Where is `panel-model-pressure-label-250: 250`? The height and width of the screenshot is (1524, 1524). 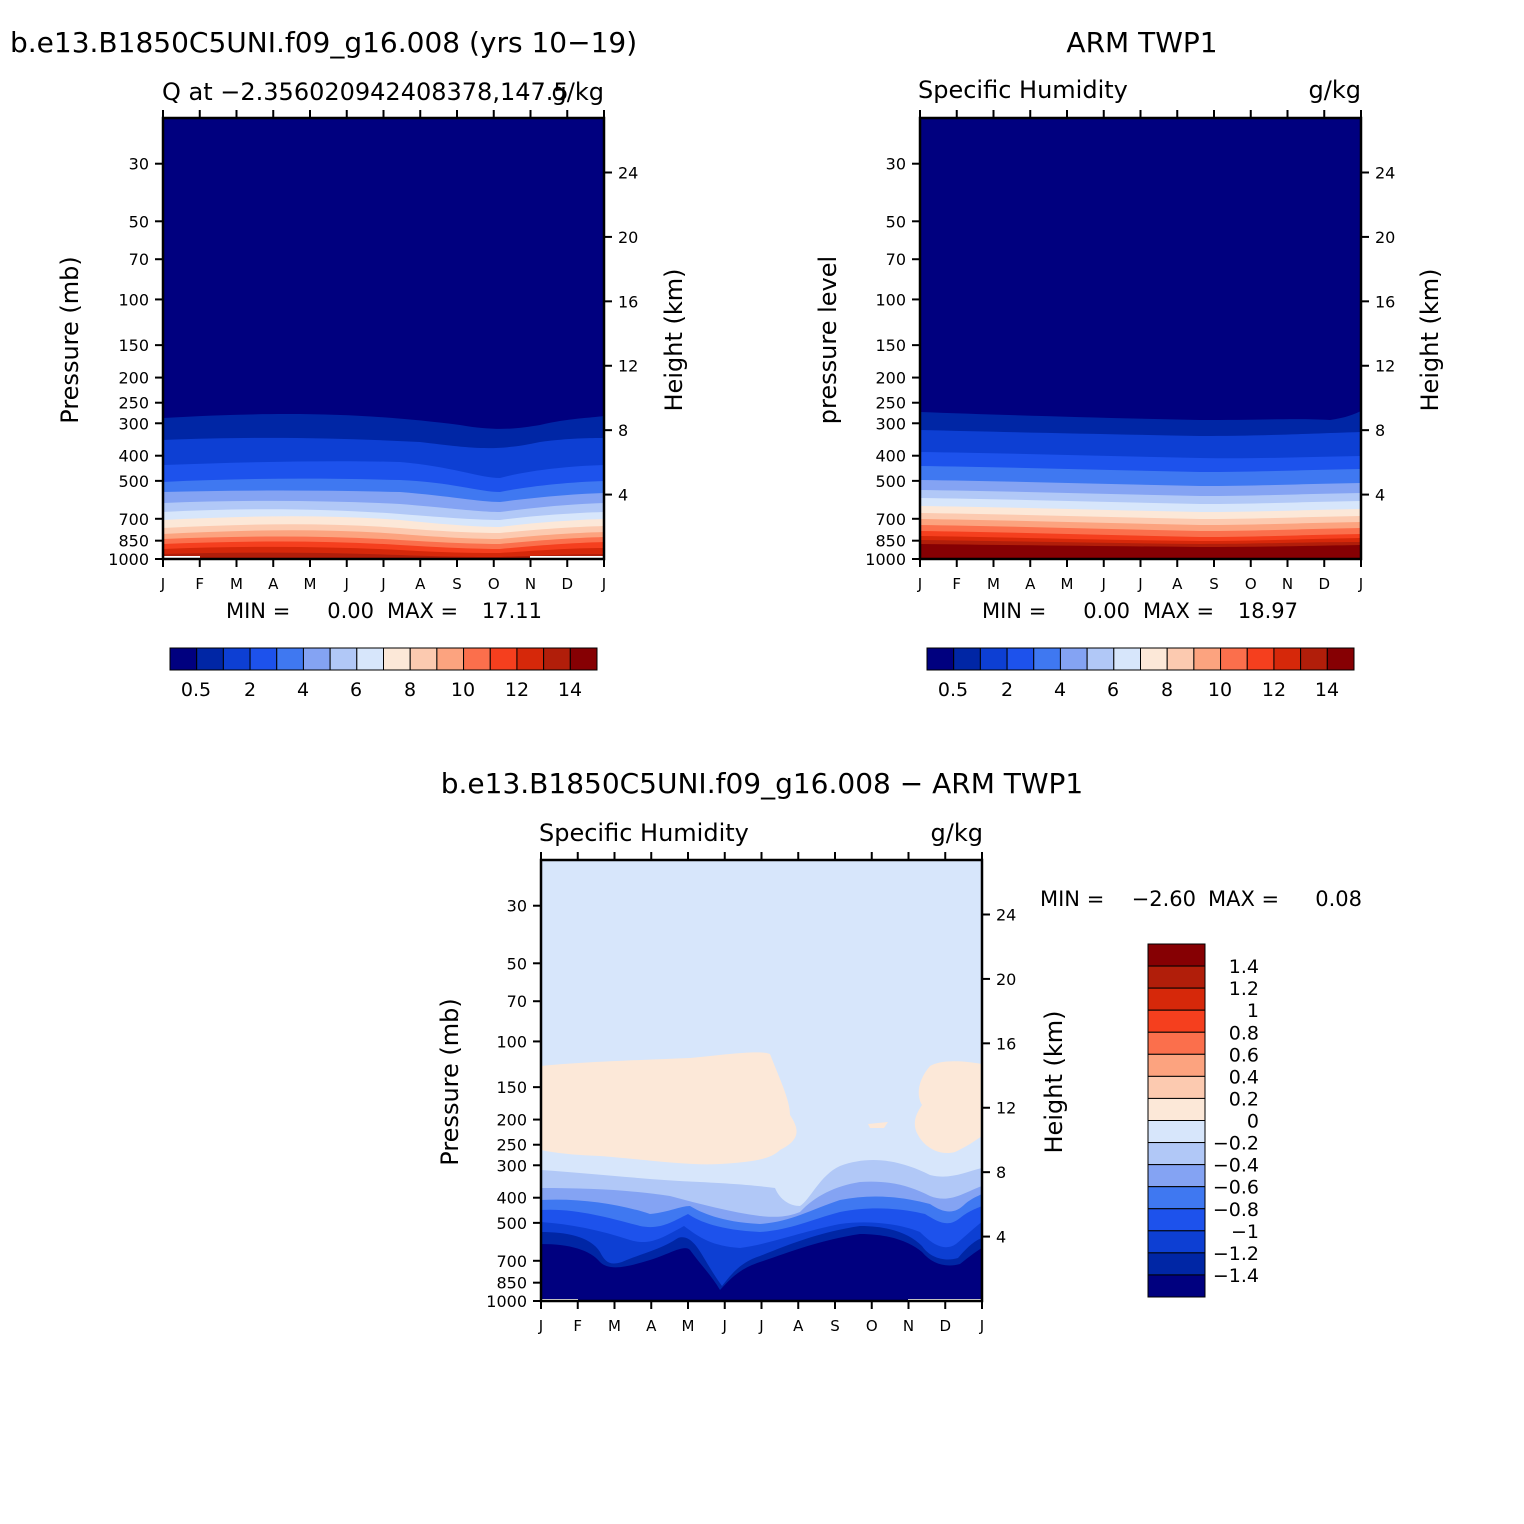 panel-model-pressure-label-250: 250 is located at coordinates (133, 403).